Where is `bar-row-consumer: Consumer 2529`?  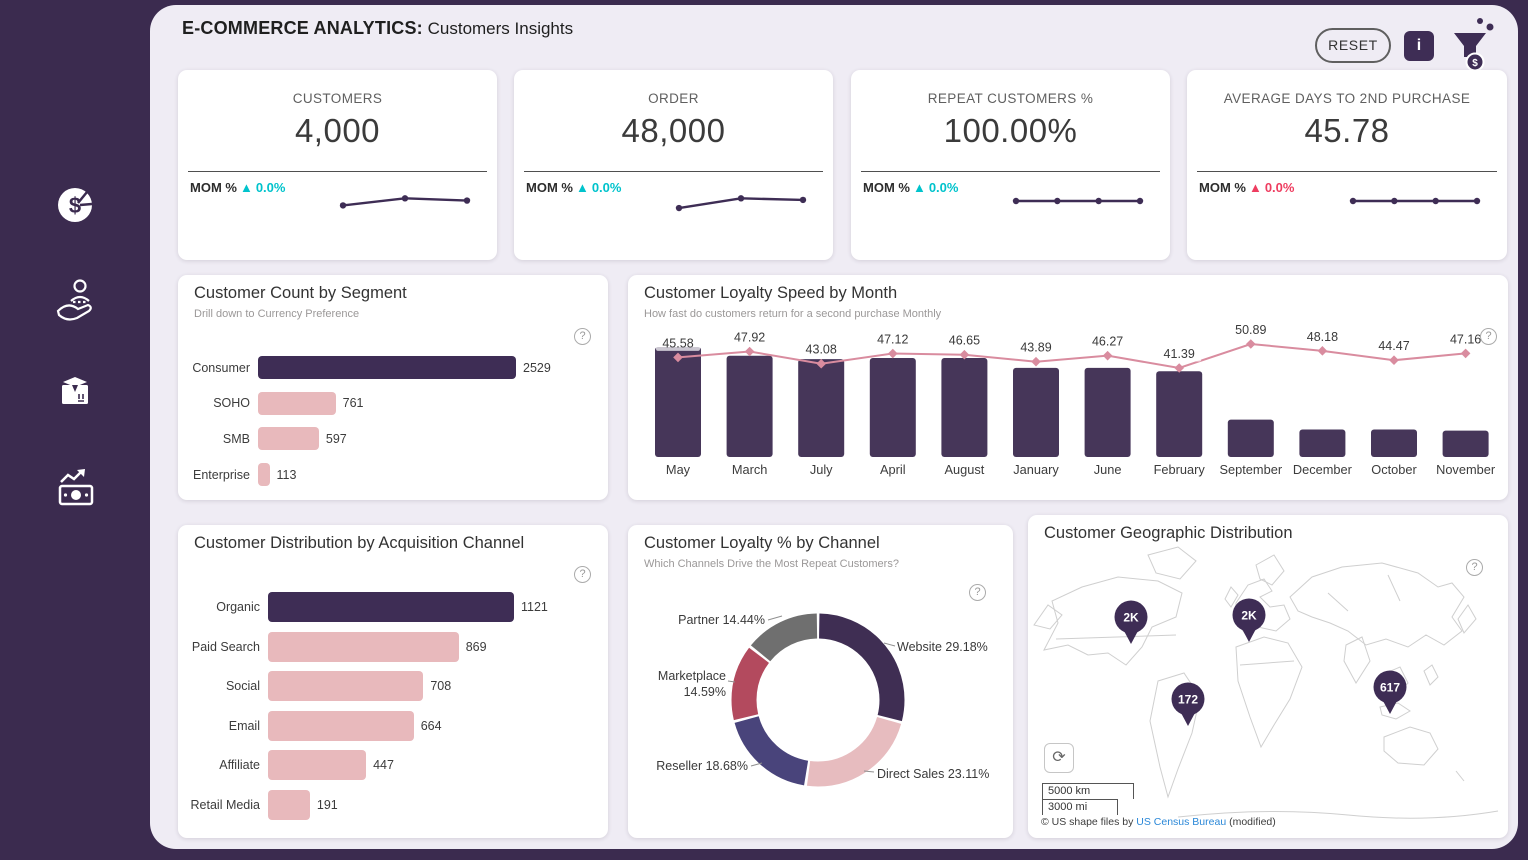
bar-row-consumer: Consumer 2529 is located at coordinates (393, 367).